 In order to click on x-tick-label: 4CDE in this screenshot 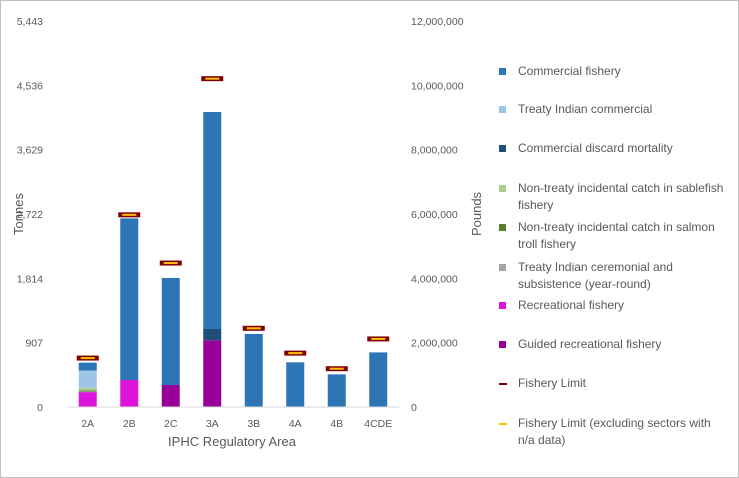, I will do `click(378, 424)`.